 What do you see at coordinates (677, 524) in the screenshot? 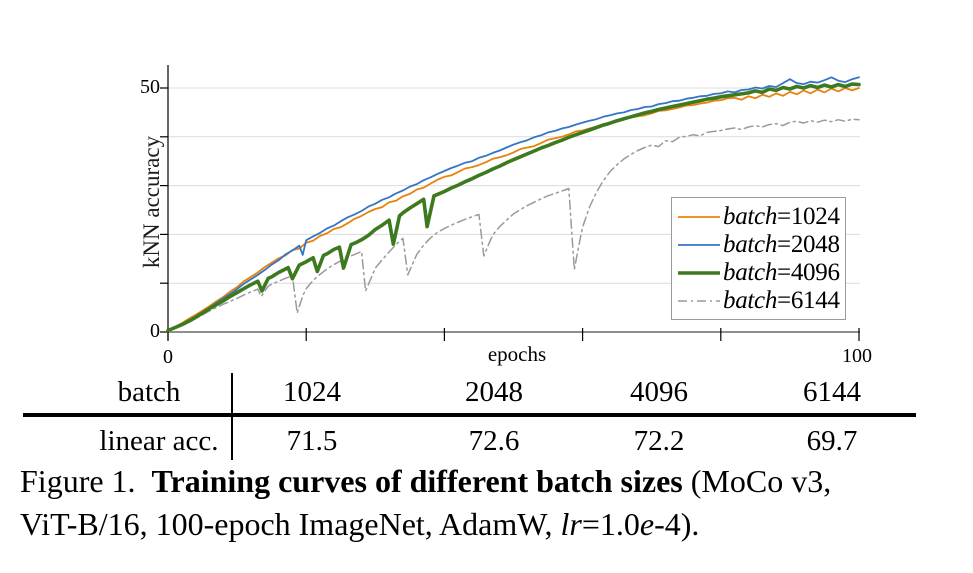
I see `caption-tail: -4).` at bounding box center [677, 524].